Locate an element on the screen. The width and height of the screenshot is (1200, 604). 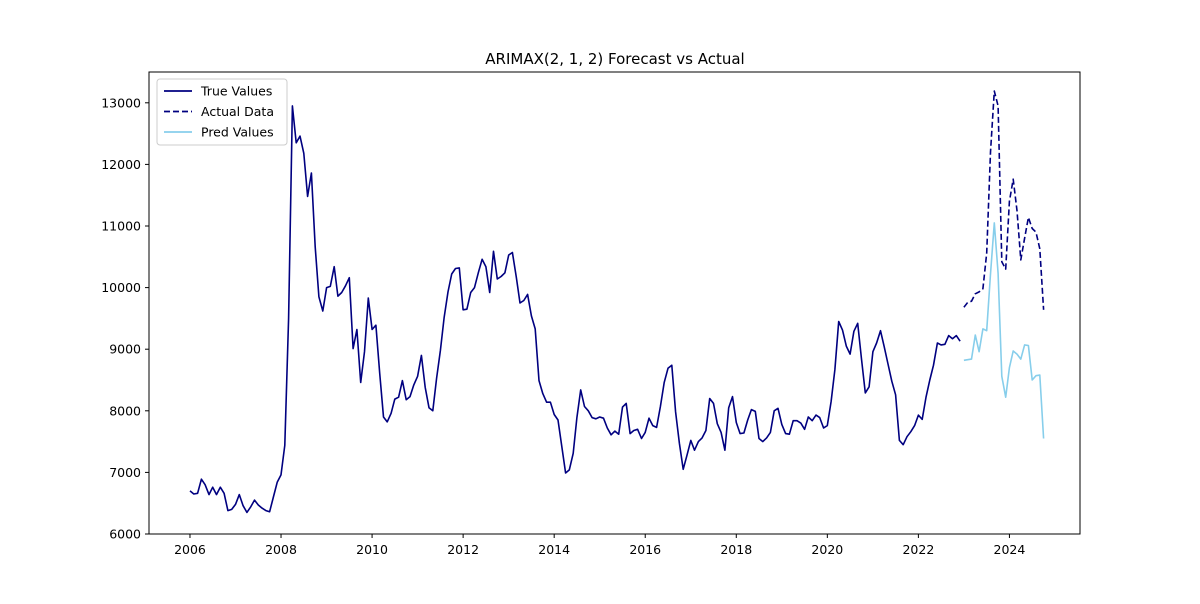
y-tick-label: 9000 is located at coordinates (125, 349).